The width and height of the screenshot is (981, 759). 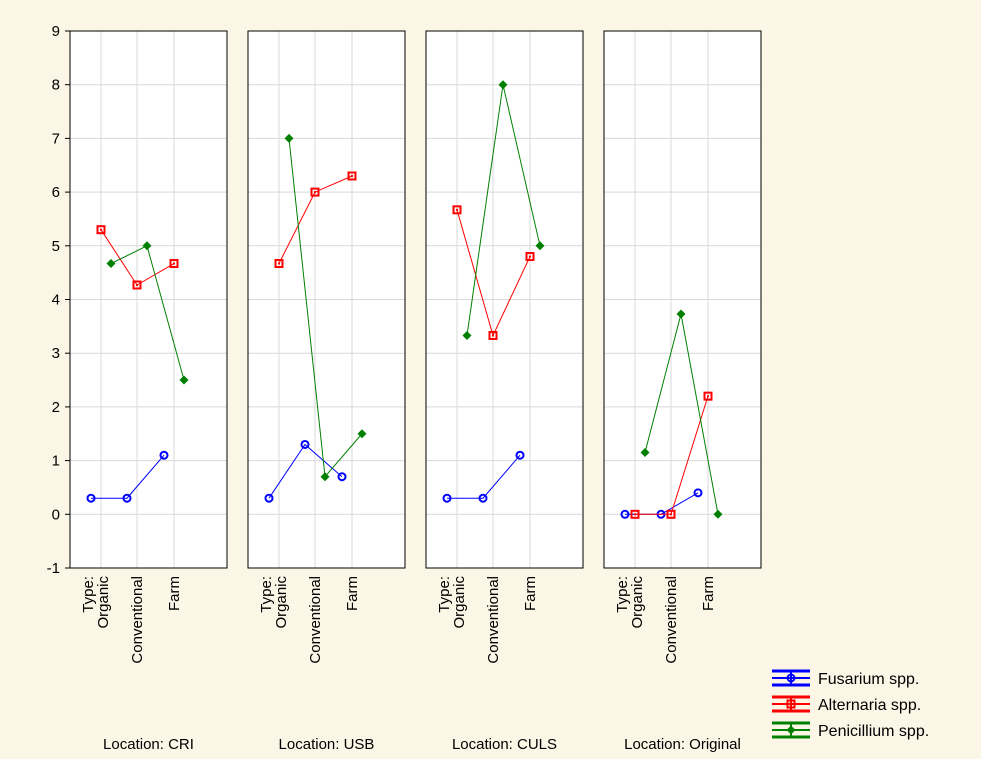 What do you see at coordinates (327, 744) in the screenshot?
I see `location-label: Location: USB` at bounding box center [327, 744].